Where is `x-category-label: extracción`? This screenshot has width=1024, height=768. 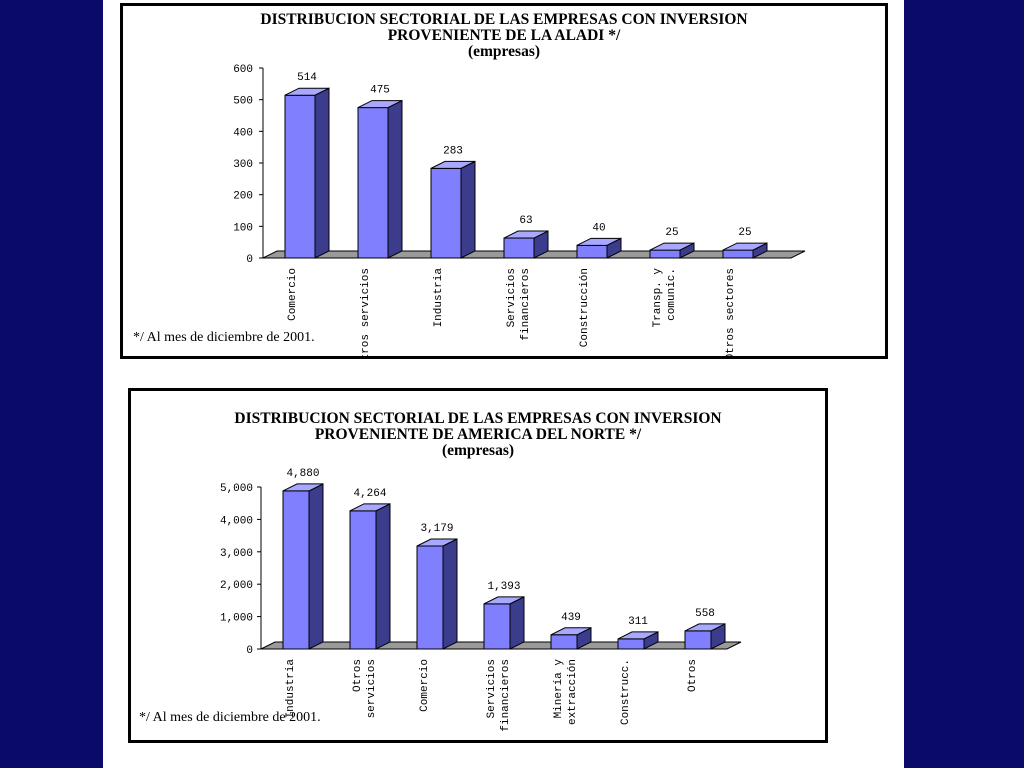
x-category-label: extracción is located at coordinates (573, 692).